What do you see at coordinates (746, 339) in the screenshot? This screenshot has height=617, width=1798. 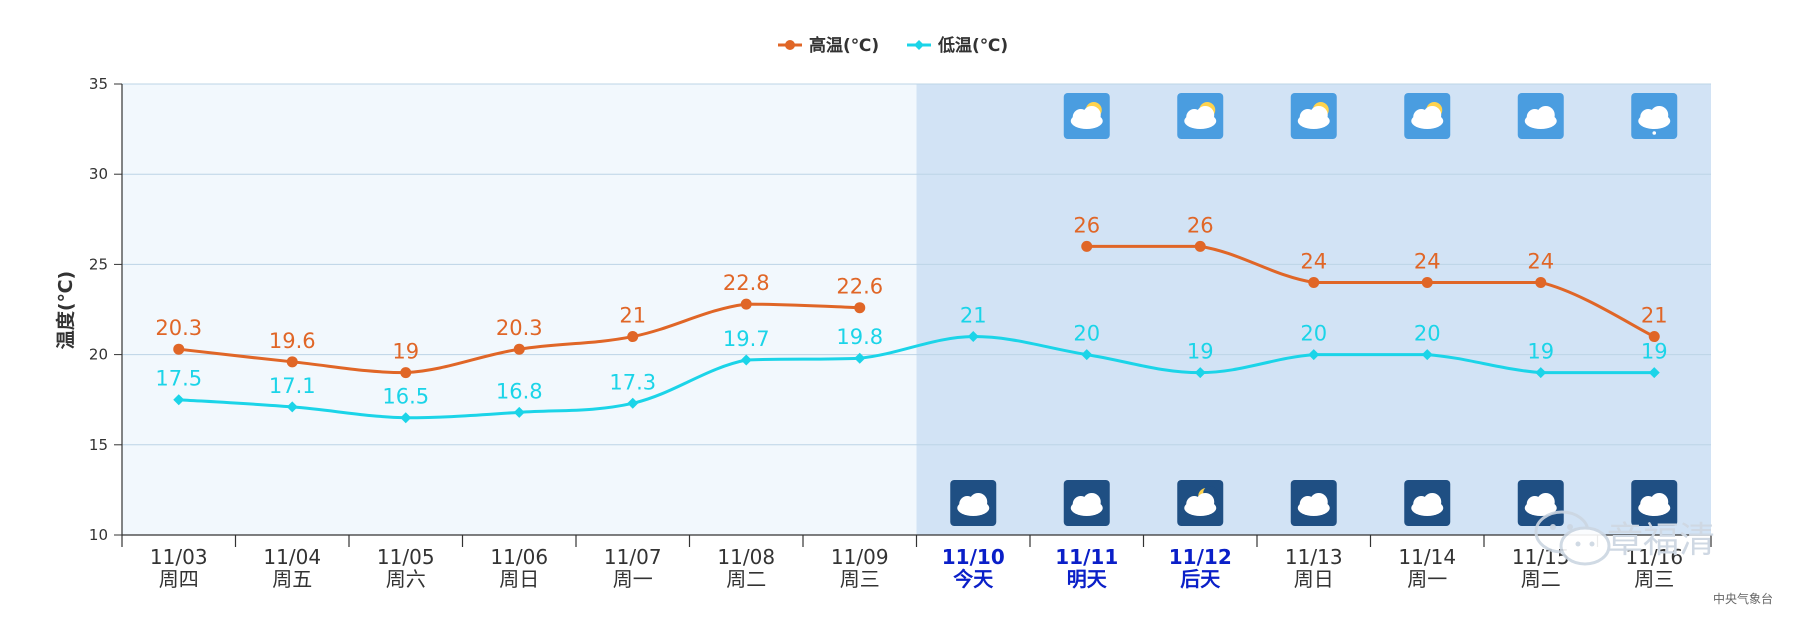 I see `low-temp-label: 19.7` at bounding box center [746, 339].